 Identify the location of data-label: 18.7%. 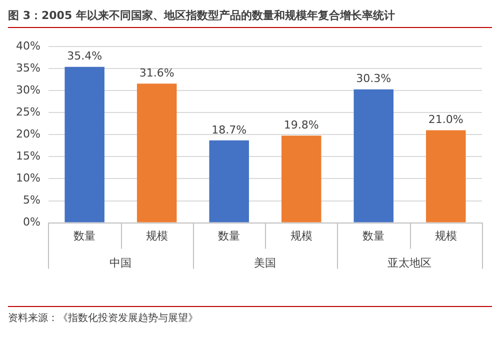
(229, 129).